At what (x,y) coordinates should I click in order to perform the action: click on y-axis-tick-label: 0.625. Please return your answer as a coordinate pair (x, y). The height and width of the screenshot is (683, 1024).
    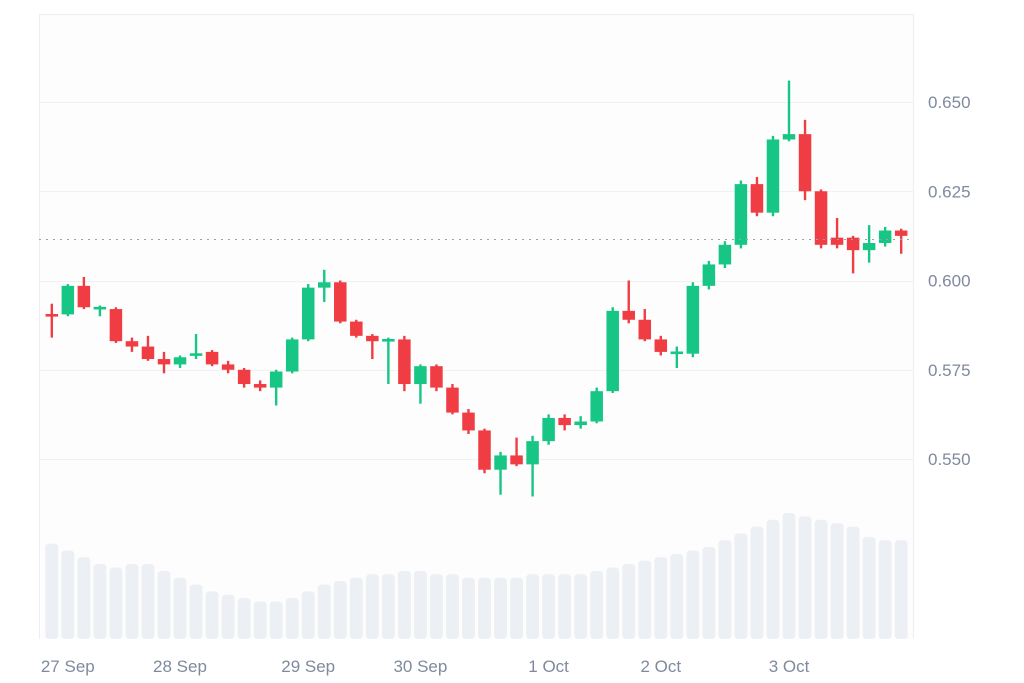
    Looking at the image, I should click on (949, 191).